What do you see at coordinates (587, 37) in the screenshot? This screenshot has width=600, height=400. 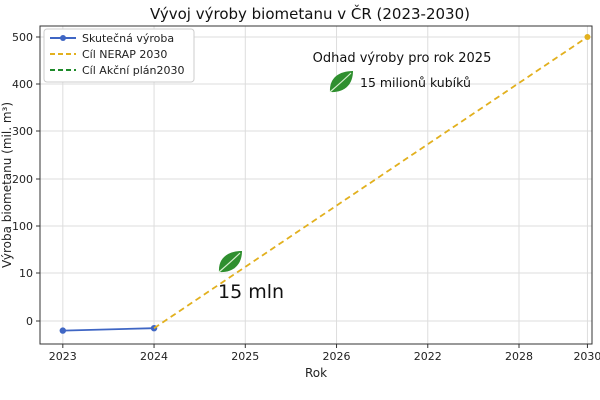 I see `series-endpoint` at bounding box center [587, 37].